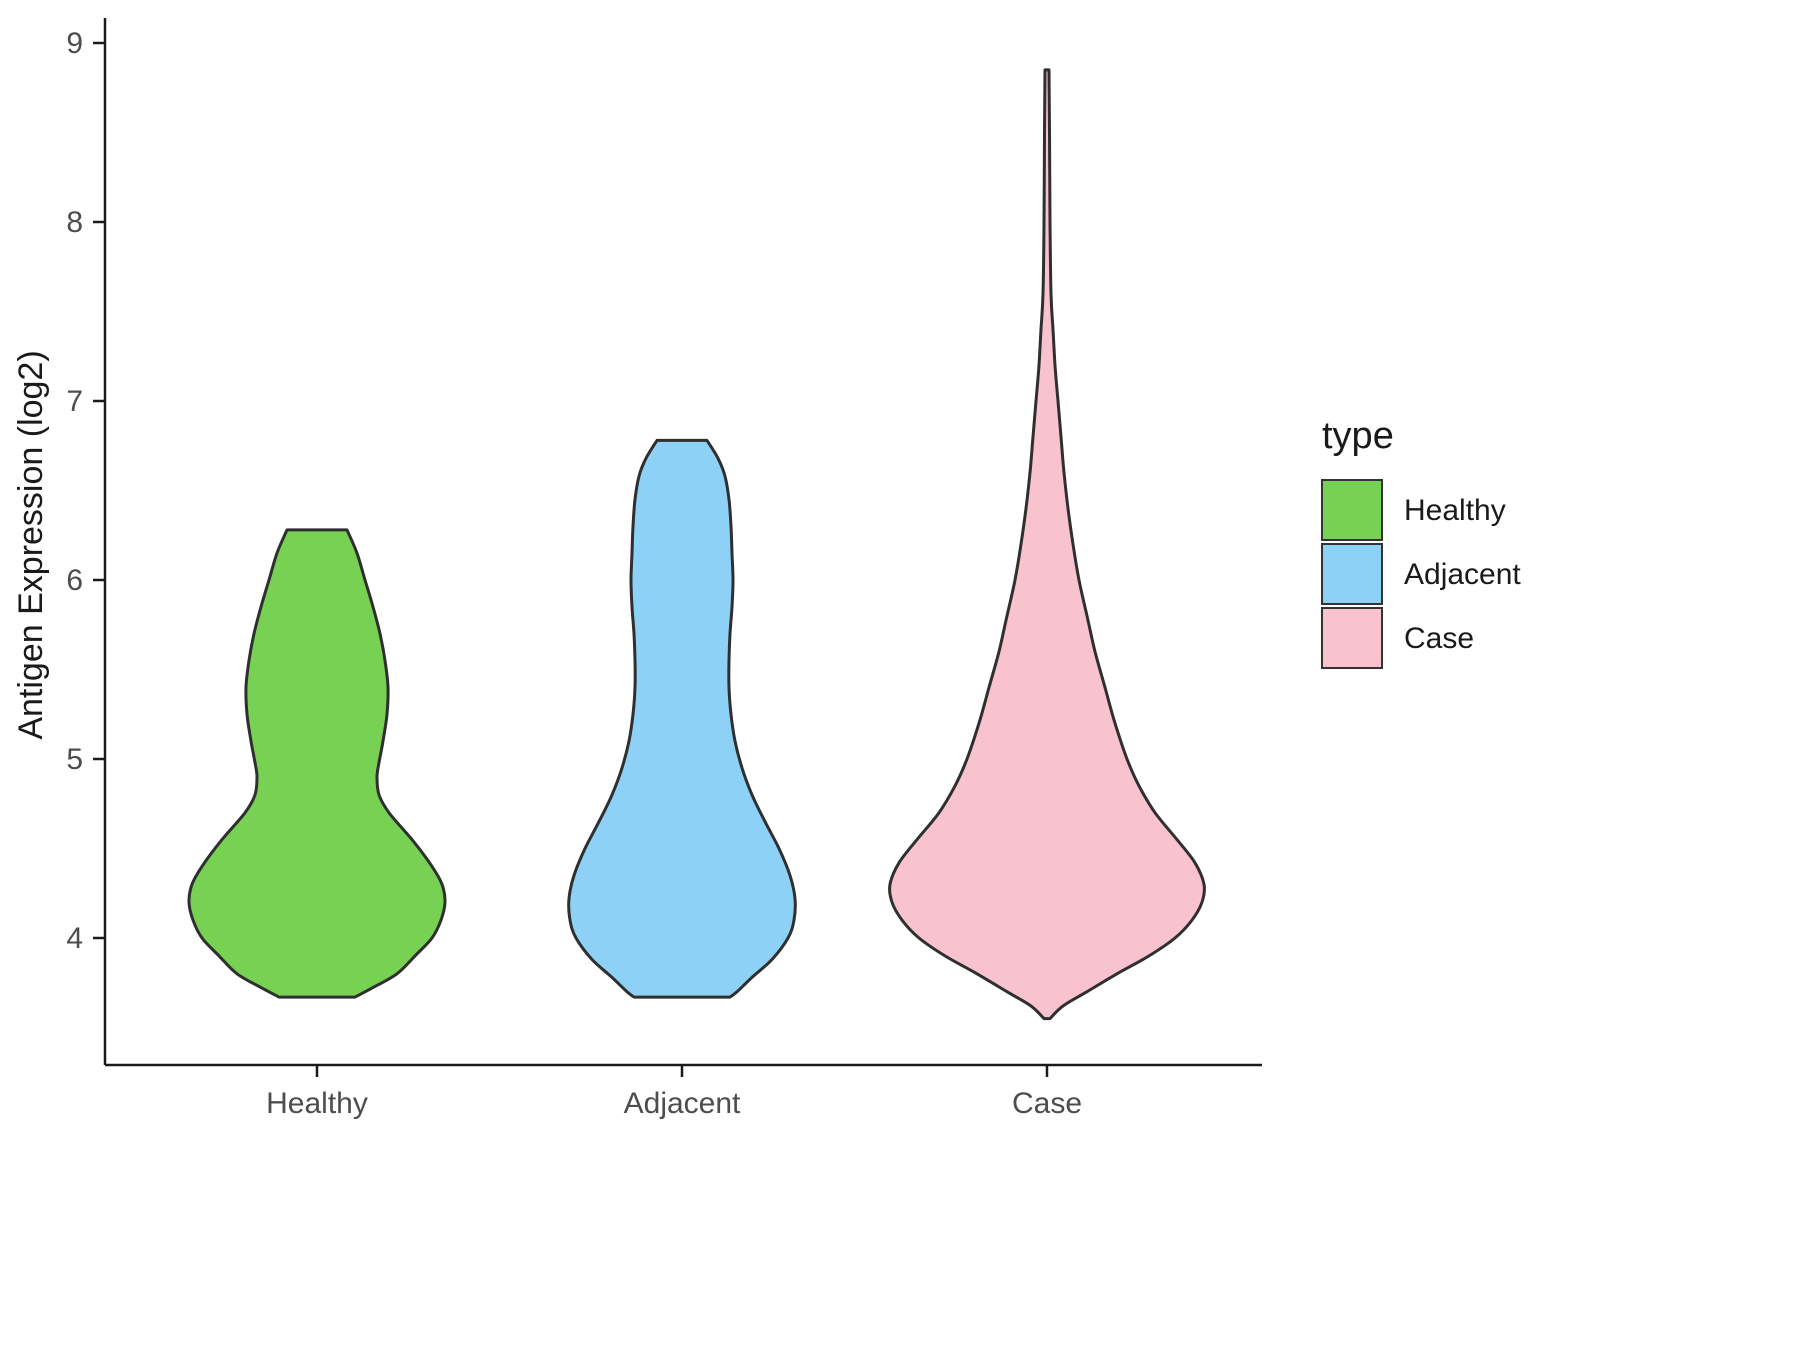 The image size is (1800, 1350). I want to click on y-tick-label: 7, so click(74, 401).